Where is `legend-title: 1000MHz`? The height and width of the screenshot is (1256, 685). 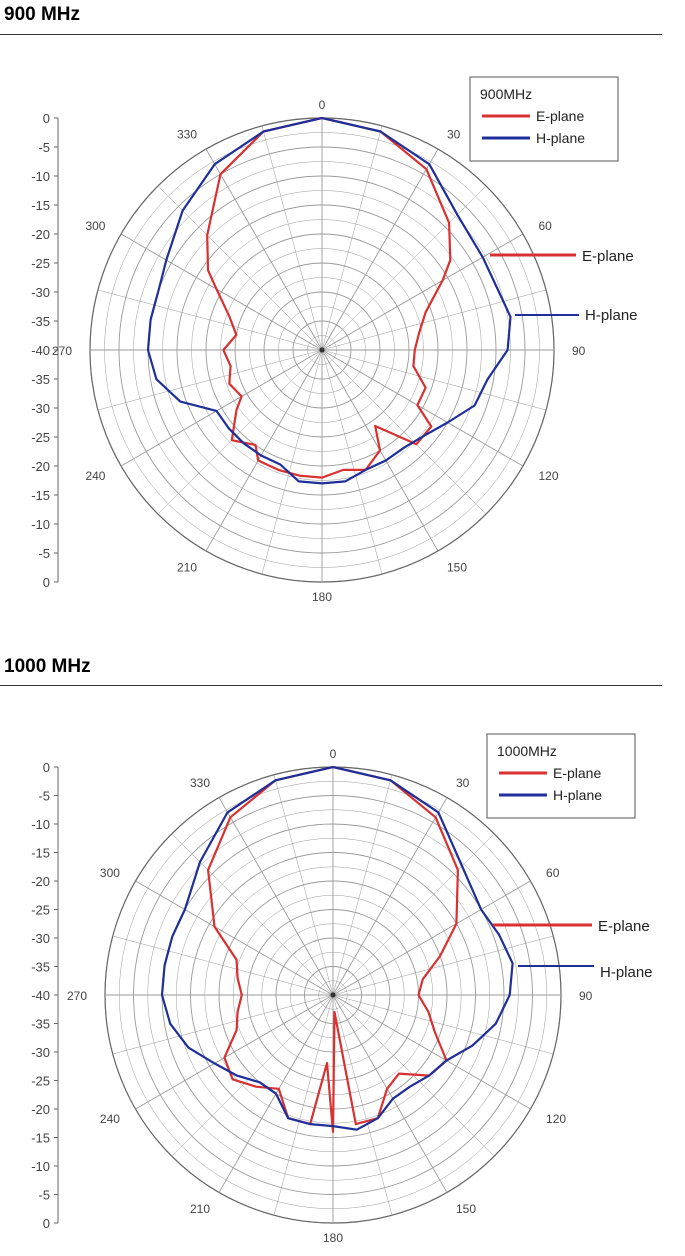 legend-title: 1000MHz is located at coordinates (527, 751).